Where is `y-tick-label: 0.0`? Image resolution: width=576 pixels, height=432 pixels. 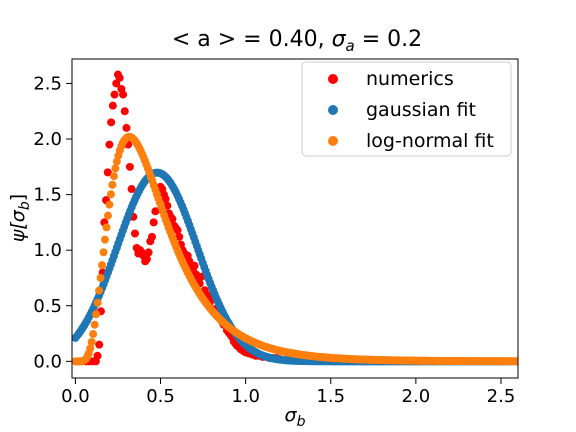
y-tick-label: 0.0 is located at coordinates (47, 361).